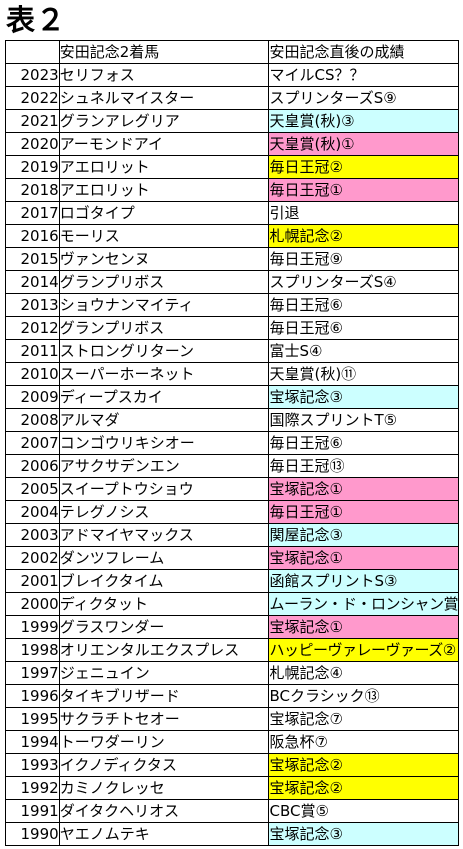 The image size is (463, 849). Describe the element at coordinates (363, 788) in the screenshot. I see `result-cell: 宝塚記念②` at that location.